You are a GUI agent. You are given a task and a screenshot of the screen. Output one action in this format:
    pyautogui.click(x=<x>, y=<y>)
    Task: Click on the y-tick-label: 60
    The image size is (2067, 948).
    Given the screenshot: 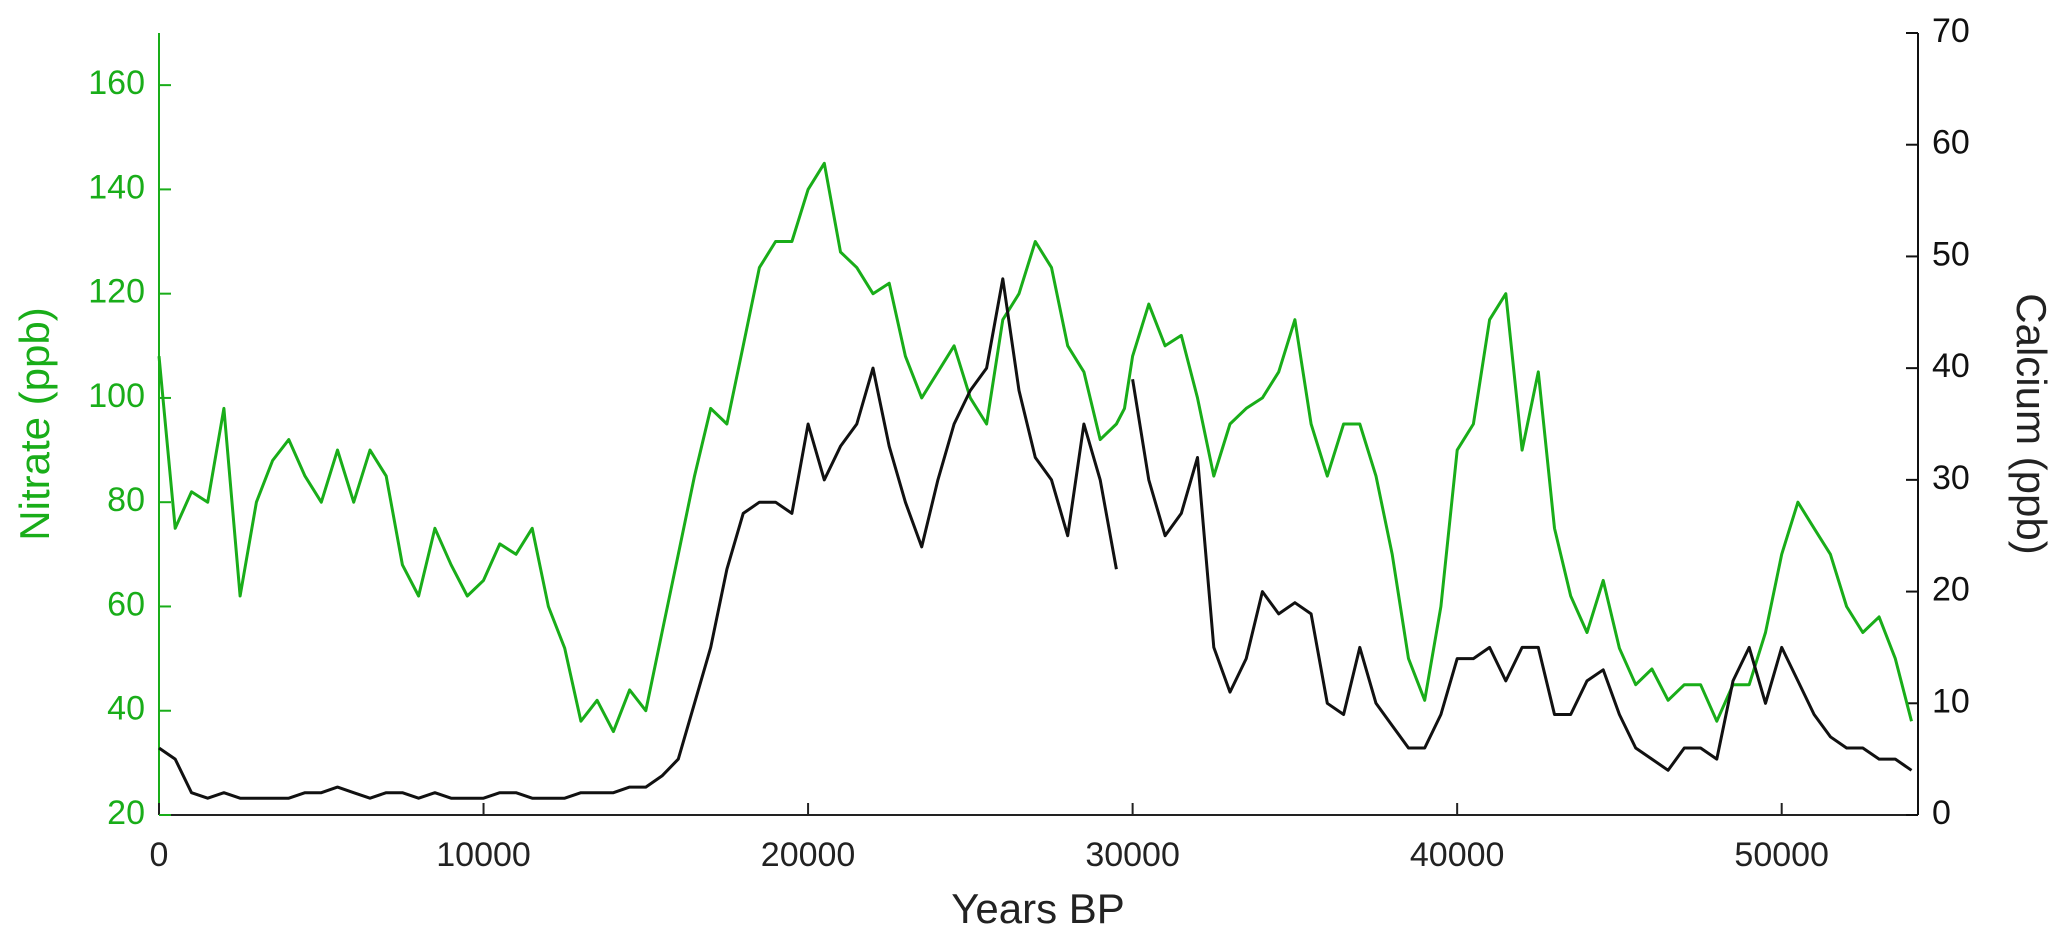 What is the action you would take?
    pyautogui.click(x=126, y=604)
    